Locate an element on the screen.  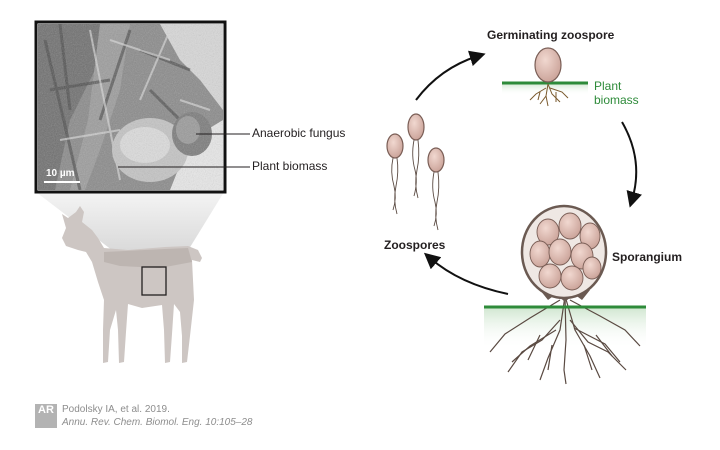
label-germinating-zoospore: Germinating zoospore is located at coordinates (551, 35).